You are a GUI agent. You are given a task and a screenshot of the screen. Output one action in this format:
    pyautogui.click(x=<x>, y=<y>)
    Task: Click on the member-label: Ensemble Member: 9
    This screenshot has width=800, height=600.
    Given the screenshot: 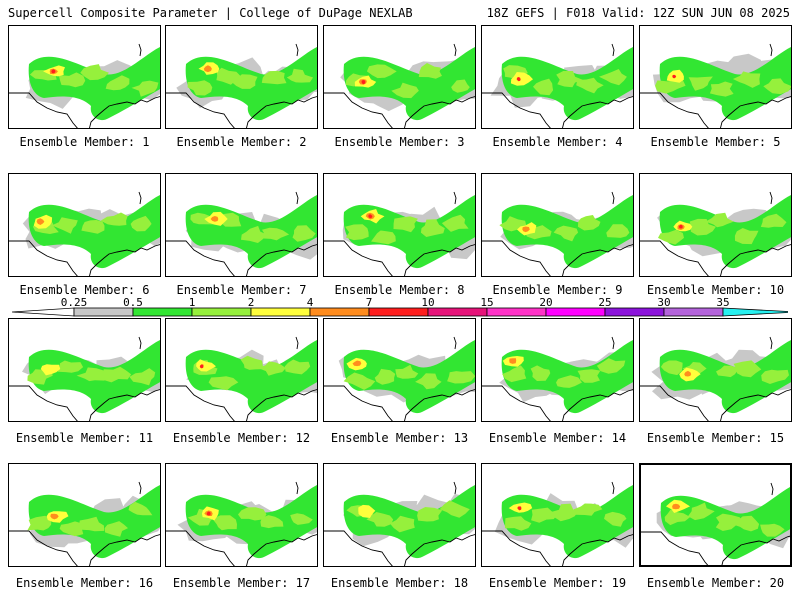 What is the action you would take?
    pyautogui.click(x=557, y=290)
    